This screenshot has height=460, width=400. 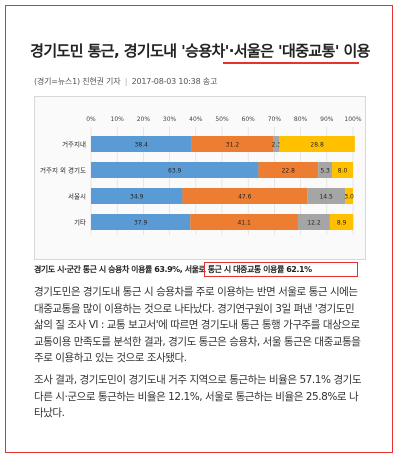 What do you see at coordinates (91, 119) in the screenshot?
I see `x-tick-label: 0%` at bounding box center [91, 119].